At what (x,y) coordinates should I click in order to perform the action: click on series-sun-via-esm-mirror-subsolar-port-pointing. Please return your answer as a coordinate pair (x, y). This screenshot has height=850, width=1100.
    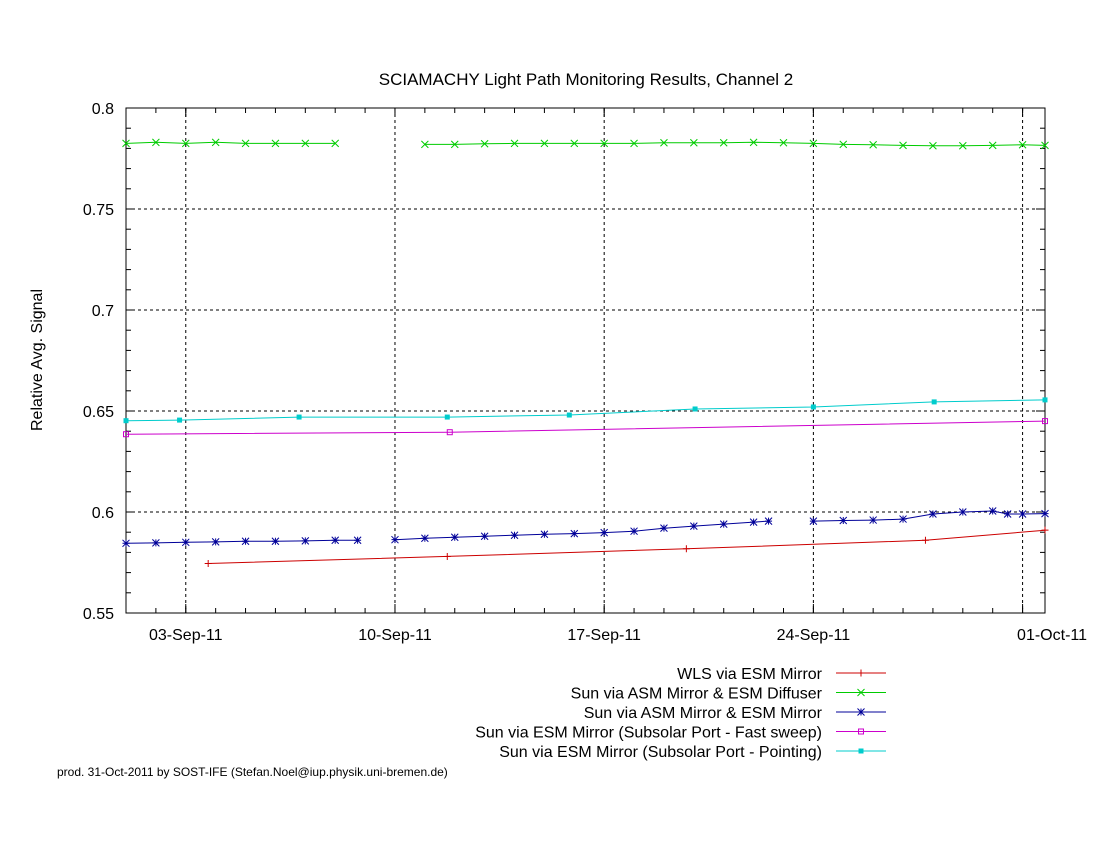
    Looking at the image, I should click on (585, 410).